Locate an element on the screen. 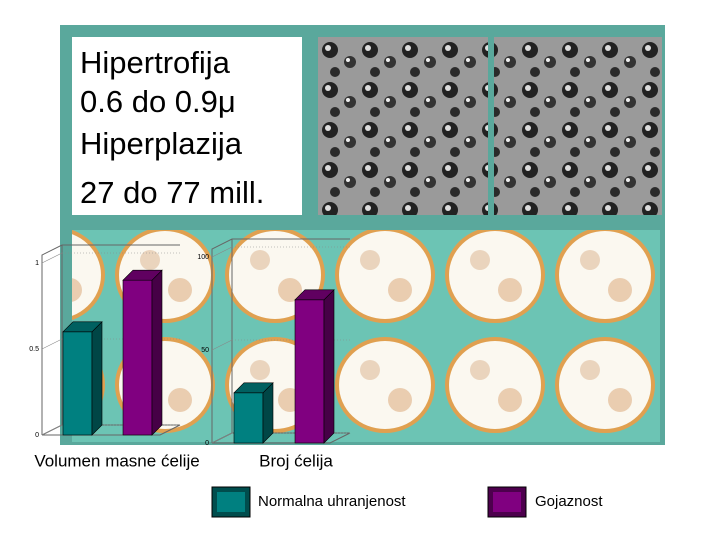  y-tick-label: 1 is located at coordinates (37, 263).